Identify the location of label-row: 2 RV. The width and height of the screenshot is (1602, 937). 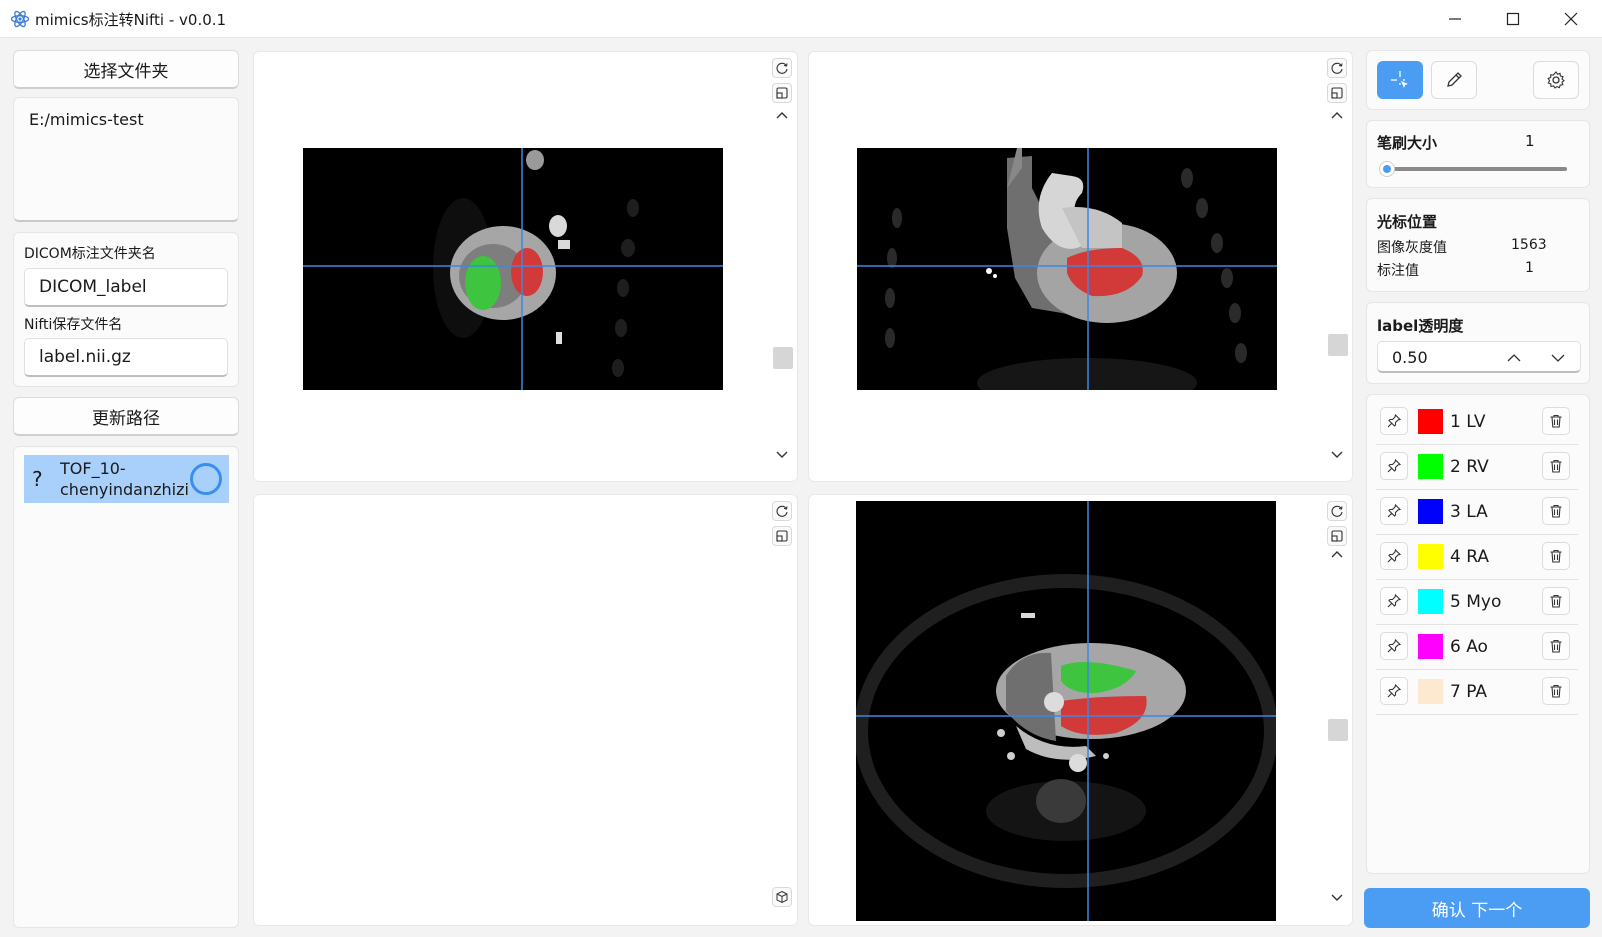
(1477, 468).